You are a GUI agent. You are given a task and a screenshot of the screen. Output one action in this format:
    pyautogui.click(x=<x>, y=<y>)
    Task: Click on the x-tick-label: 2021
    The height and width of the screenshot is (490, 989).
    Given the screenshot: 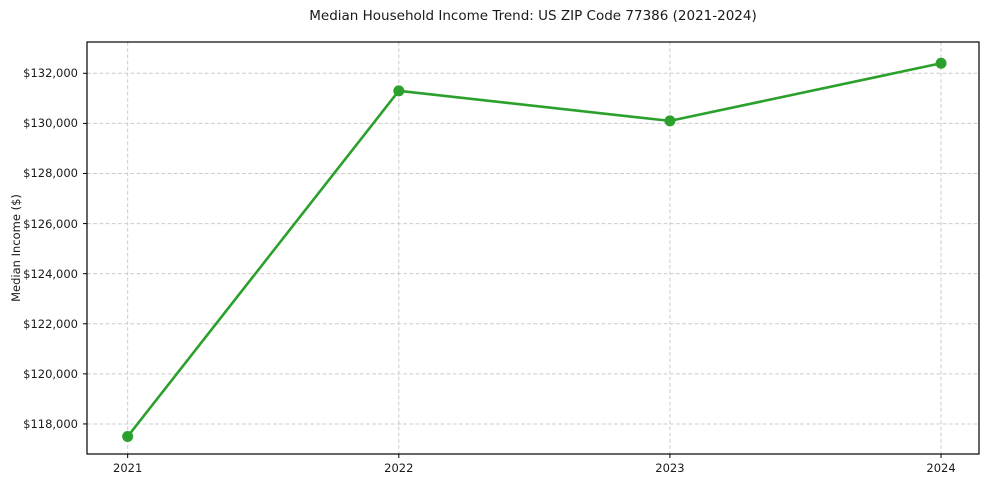 What is the action you would take?
    pyautogui.click(x=128, y=468)
    